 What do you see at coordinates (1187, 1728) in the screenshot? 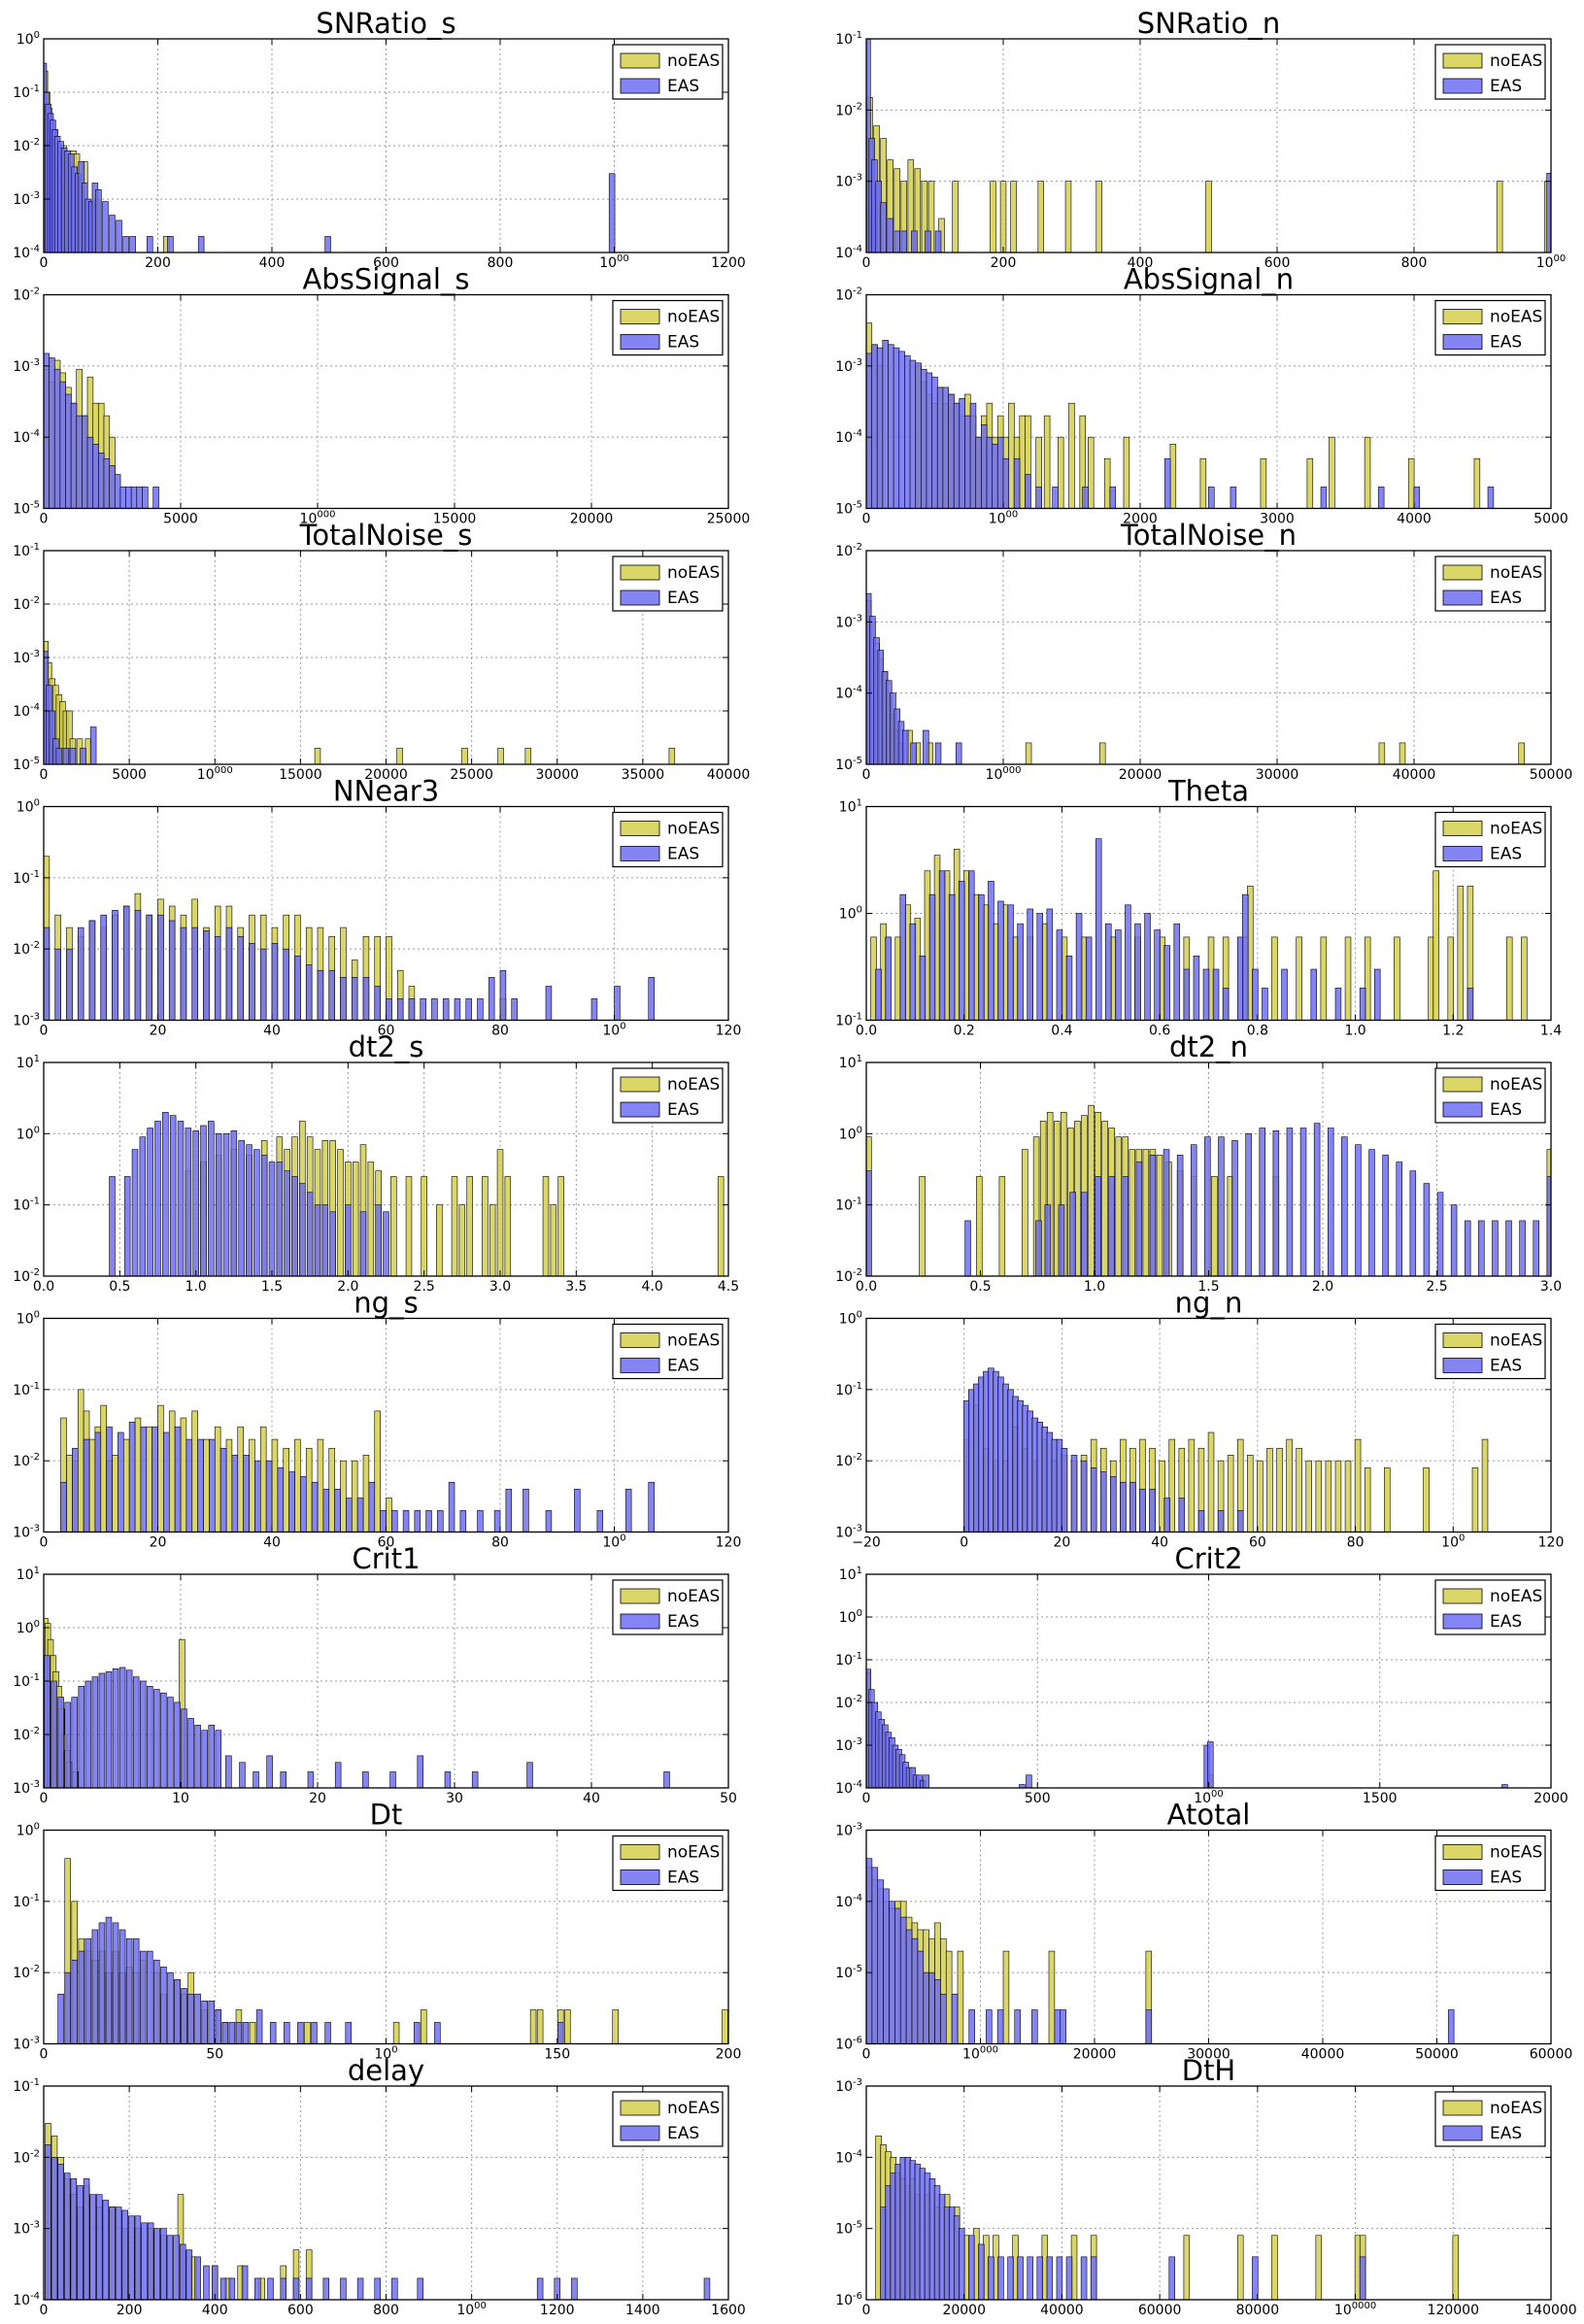
I see `bars` at bounding box center [1187, 1728].